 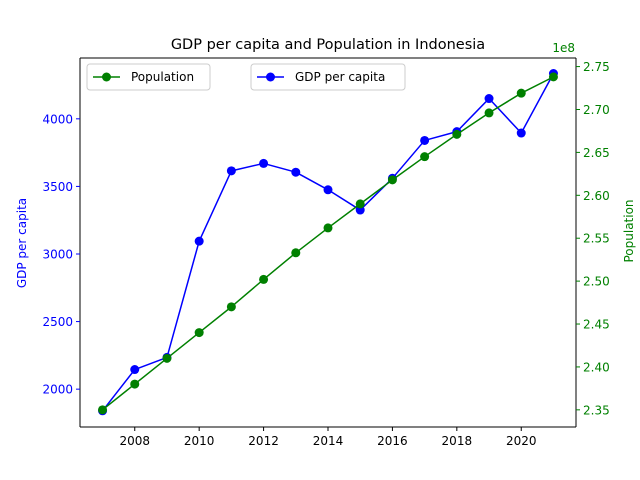 I want to click on right-tick-label: 2.75, so click(x=596, y=67).